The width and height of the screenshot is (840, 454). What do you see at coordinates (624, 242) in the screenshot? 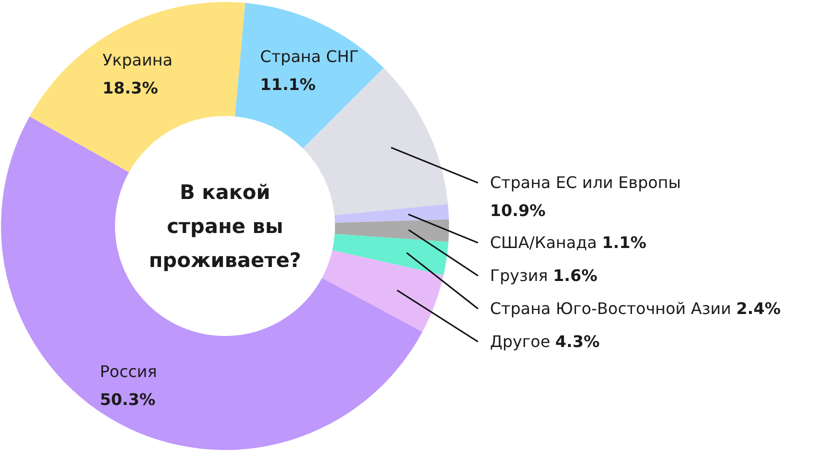
I see `data-label: 1.1%` at bounding box center [624, 242].